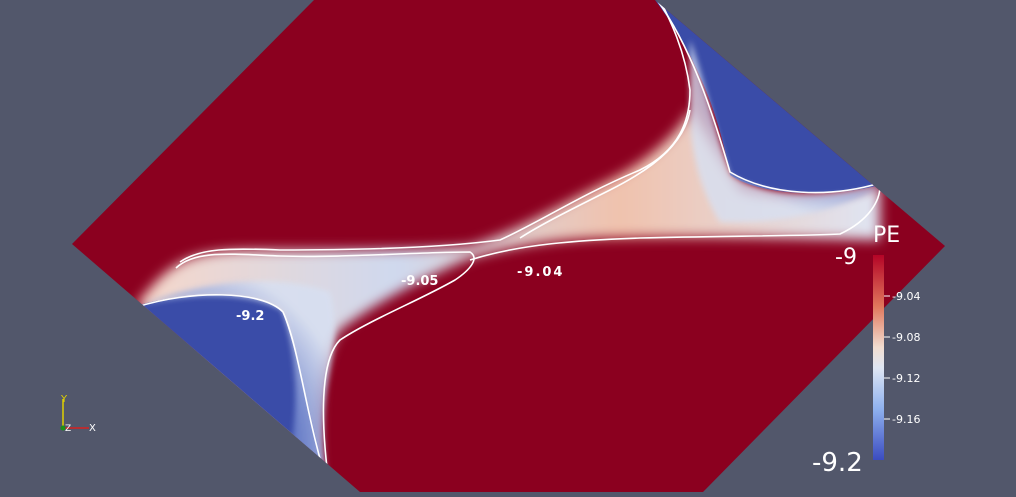 Image resolution: width=1016 pixels, height=497 pixels. I want to click on contour-line-9-2-right, so click(768, 97).